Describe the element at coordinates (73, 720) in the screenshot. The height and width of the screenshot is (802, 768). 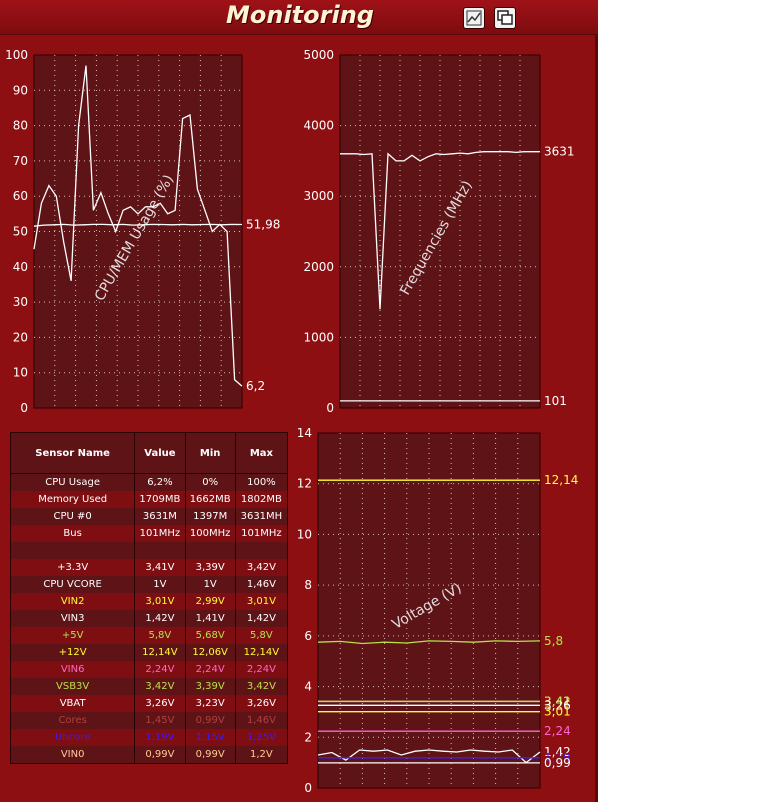
I see `sensor-name-cell: Cores` at that location.